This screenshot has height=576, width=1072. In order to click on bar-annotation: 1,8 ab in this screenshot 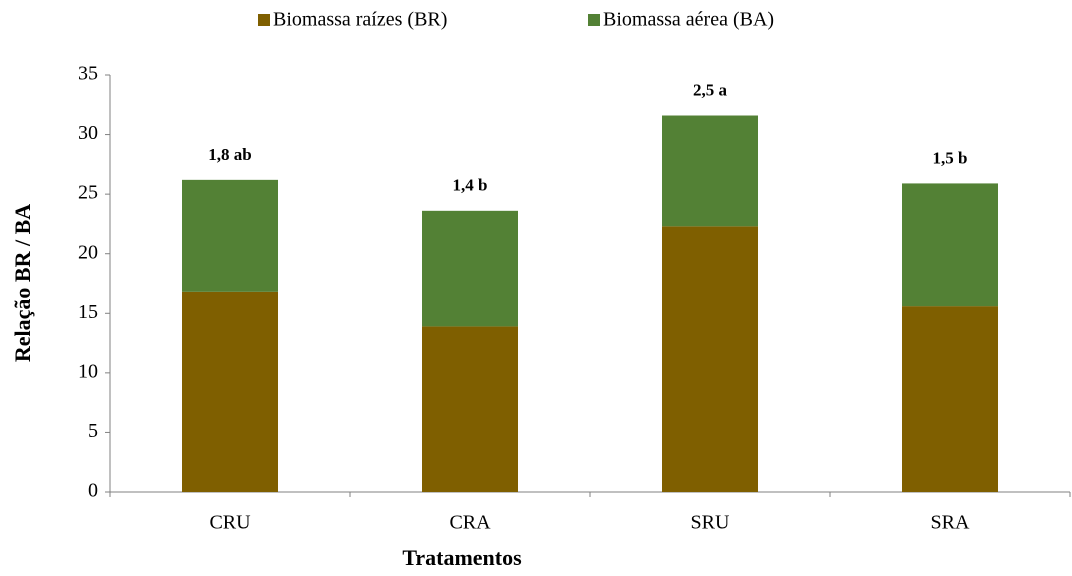, I will do `click(229, 154)`.